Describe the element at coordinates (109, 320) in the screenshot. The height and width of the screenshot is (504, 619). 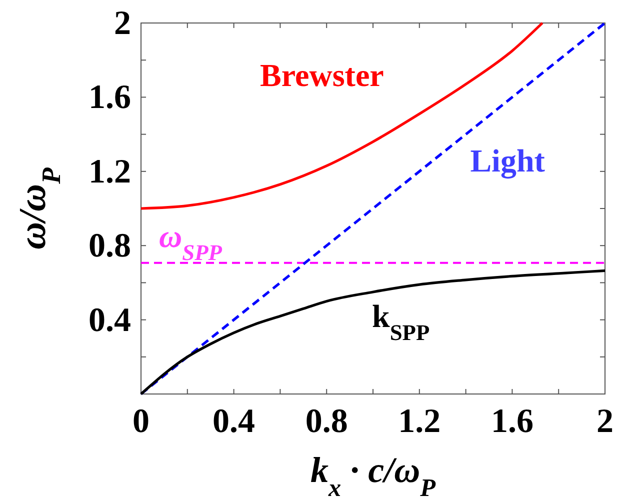
I see `y-tick-label: 0.4` at that location.